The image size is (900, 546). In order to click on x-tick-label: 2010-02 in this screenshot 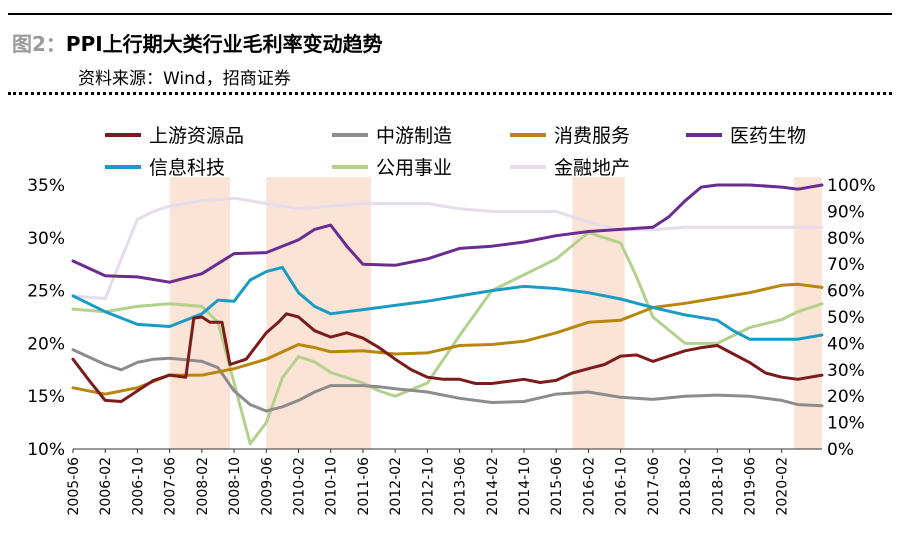, I will do `click(300, 486)`.